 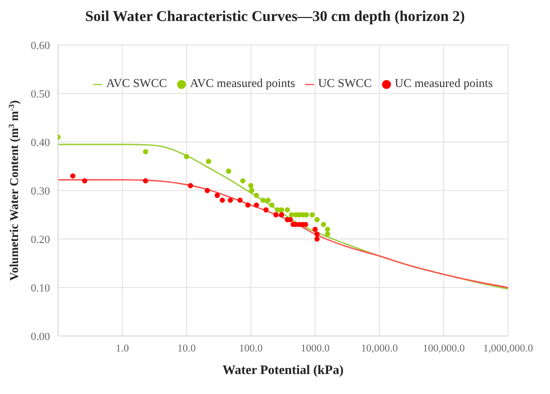 I want to click on y-tick-label: 0.50, so click(x=40, y=94).